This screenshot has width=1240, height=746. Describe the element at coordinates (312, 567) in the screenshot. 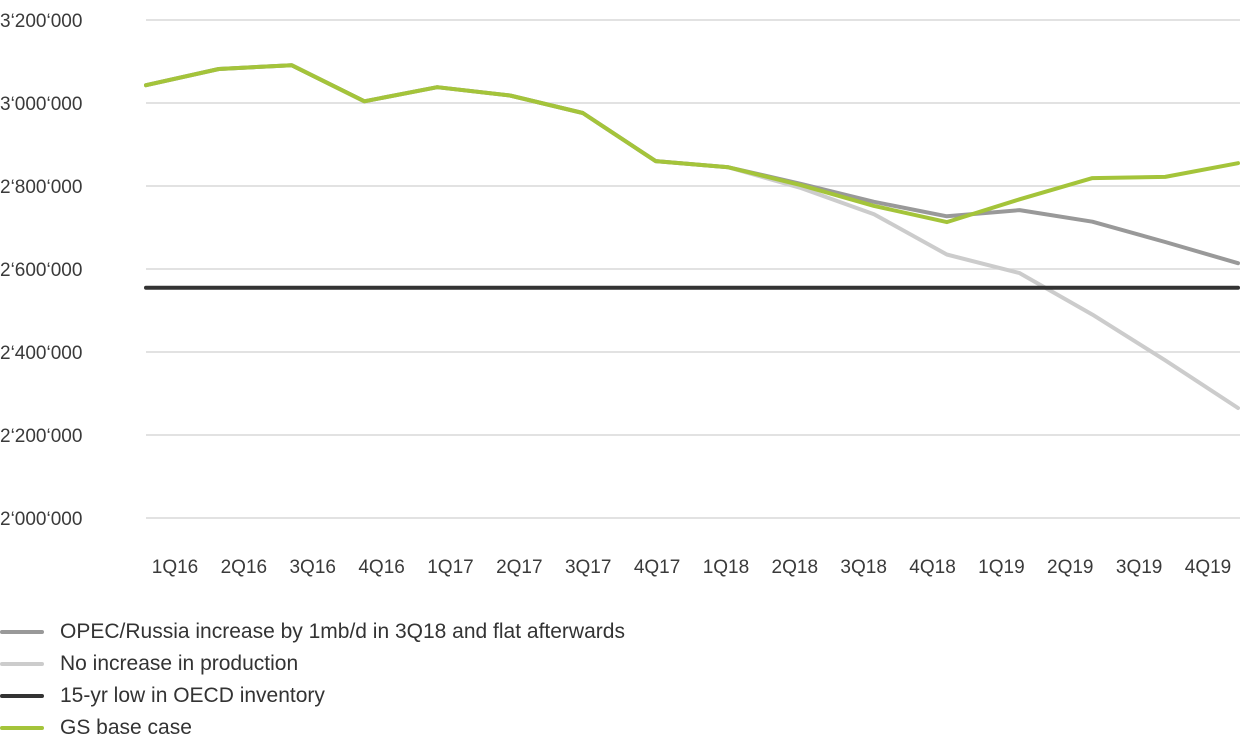

I see `x-tick-label: 3Q16` at that location.